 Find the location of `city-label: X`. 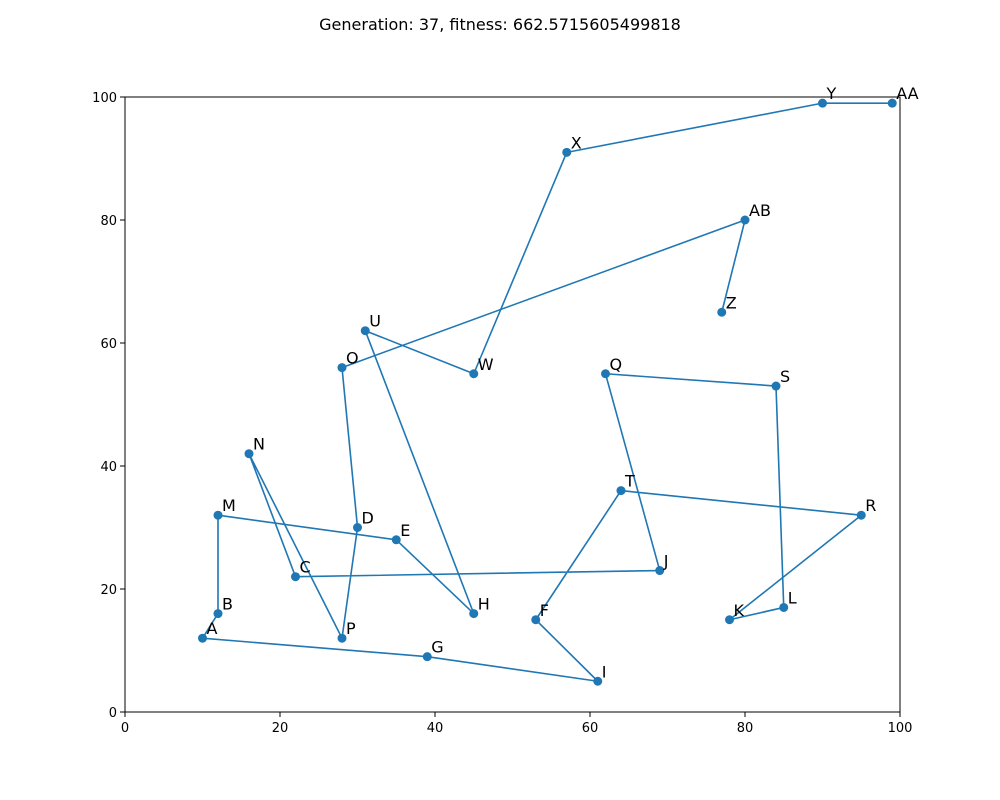

city-label: X is located at coordinates (576, 142).